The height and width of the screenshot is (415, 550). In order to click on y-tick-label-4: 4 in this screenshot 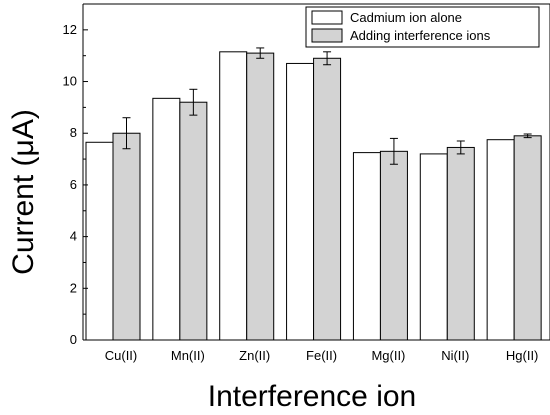, I will do `click(73, 236)`.